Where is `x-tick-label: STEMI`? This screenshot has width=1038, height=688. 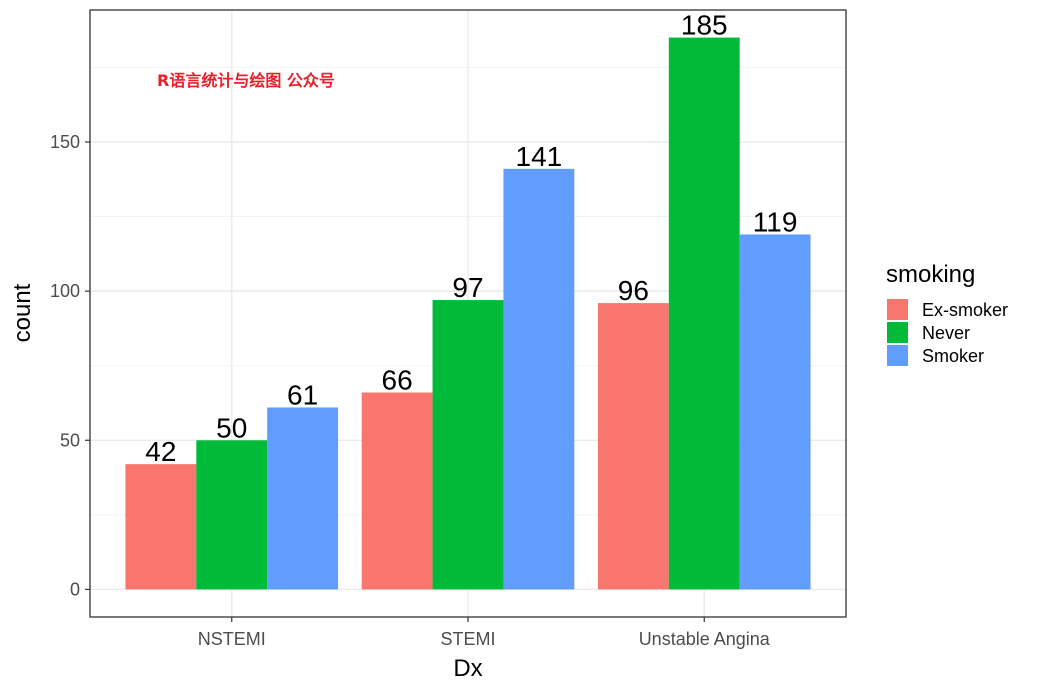
x-tick-label: STEMI is located at coordinates (467, 639).